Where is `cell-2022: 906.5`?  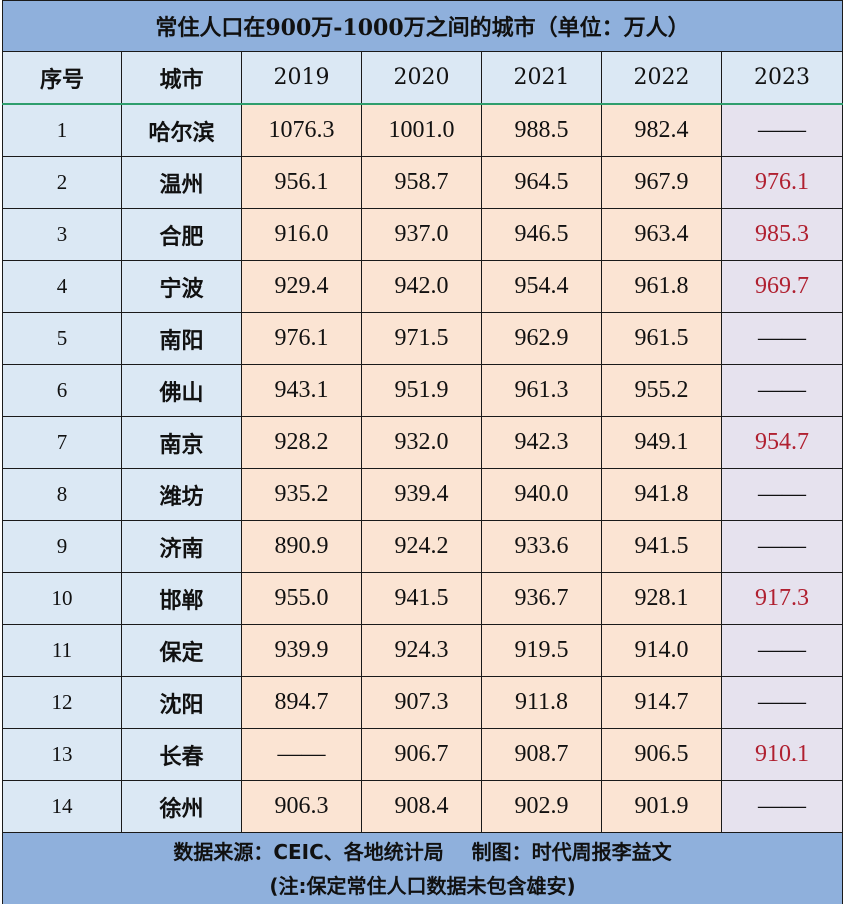
cell-2022: 906.5 is located at coordinates (661, 754).